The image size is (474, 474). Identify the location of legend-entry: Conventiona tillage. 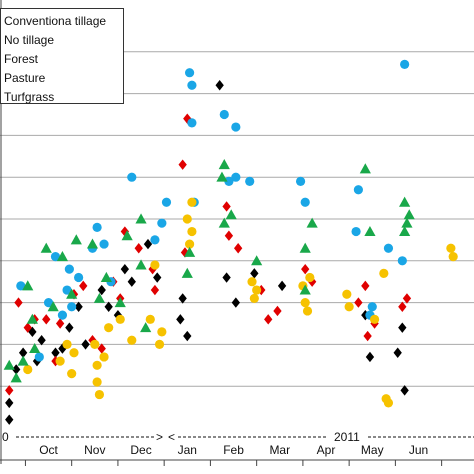
(55, 21).